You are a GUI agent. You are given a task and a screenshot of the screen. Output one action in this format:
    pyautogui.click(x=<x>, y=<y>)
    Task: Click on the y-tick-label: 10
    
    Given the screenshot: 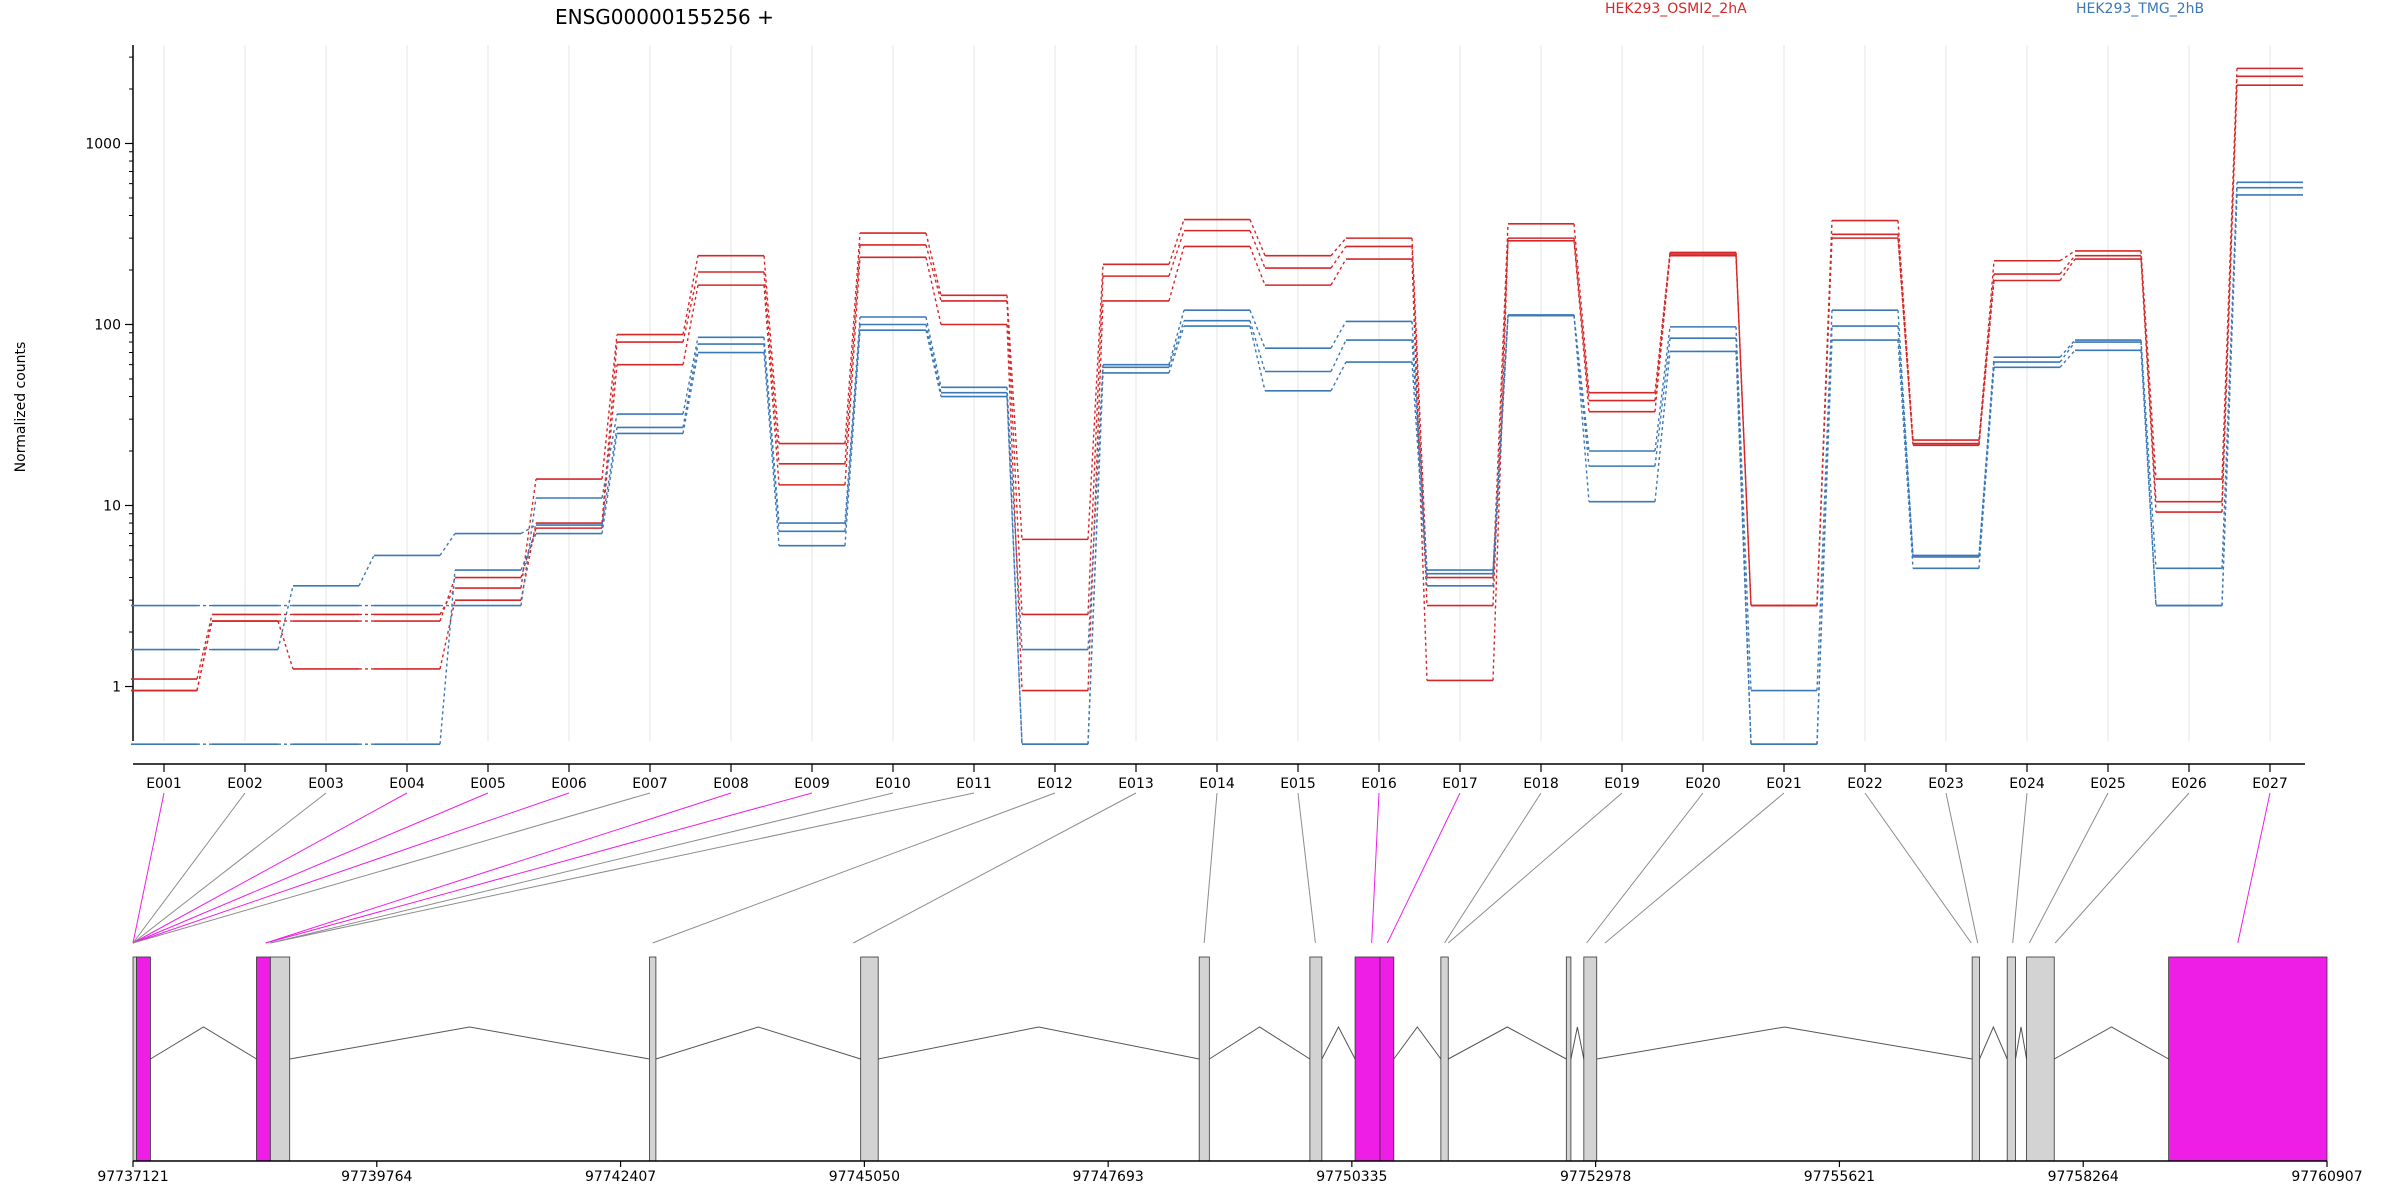 What is the action you would take?
    pyautogui.click(x=112, y=507)
    